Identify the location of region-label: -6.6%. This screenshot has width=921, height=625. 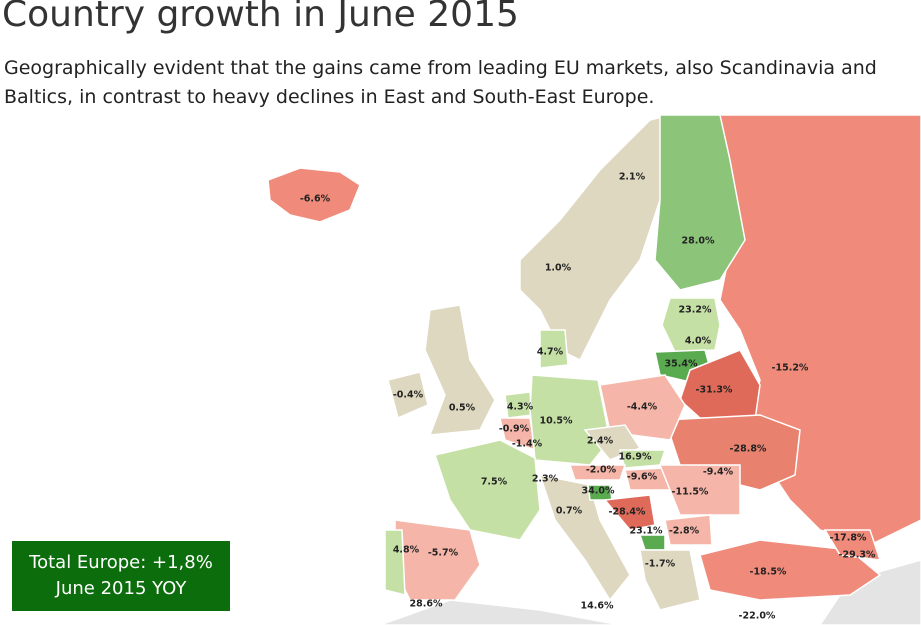
(315, 199).